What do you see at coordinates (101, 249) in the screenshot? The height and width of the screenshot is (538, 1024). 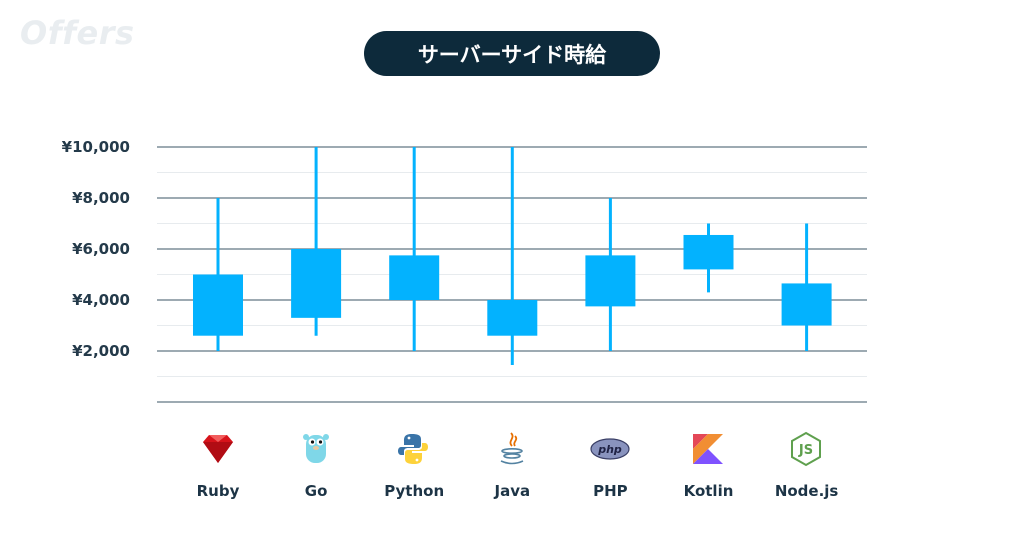 I see `y-tick-label: ¥6,000` at bounding box center [101, 249].